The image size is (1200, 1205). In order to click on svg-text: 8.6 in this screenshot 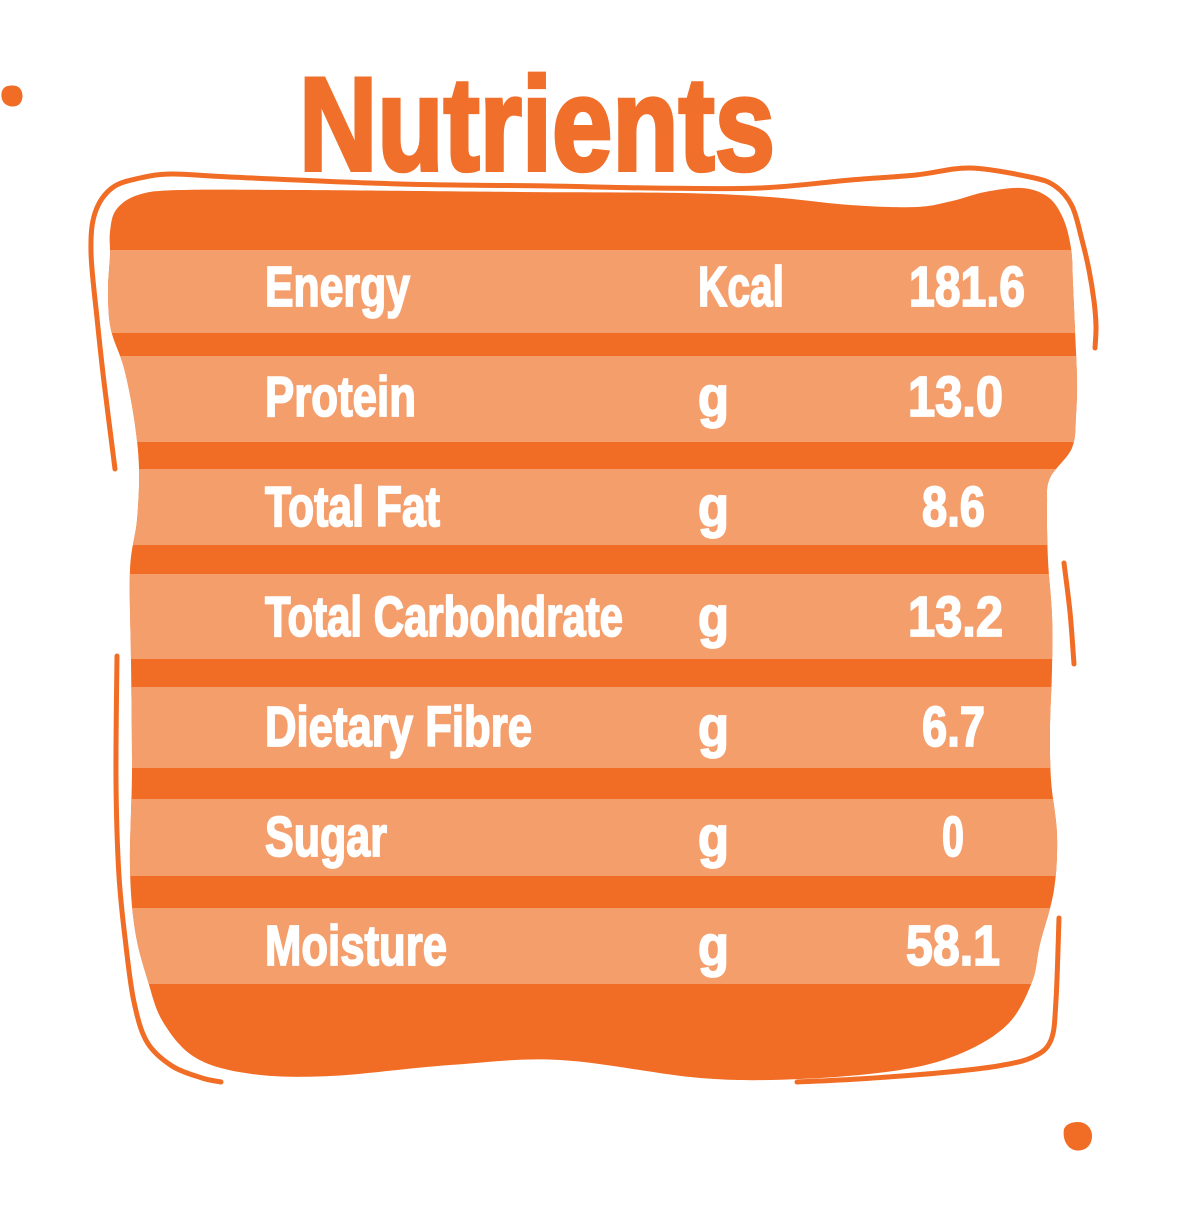, I will do `click(953, 507)`.